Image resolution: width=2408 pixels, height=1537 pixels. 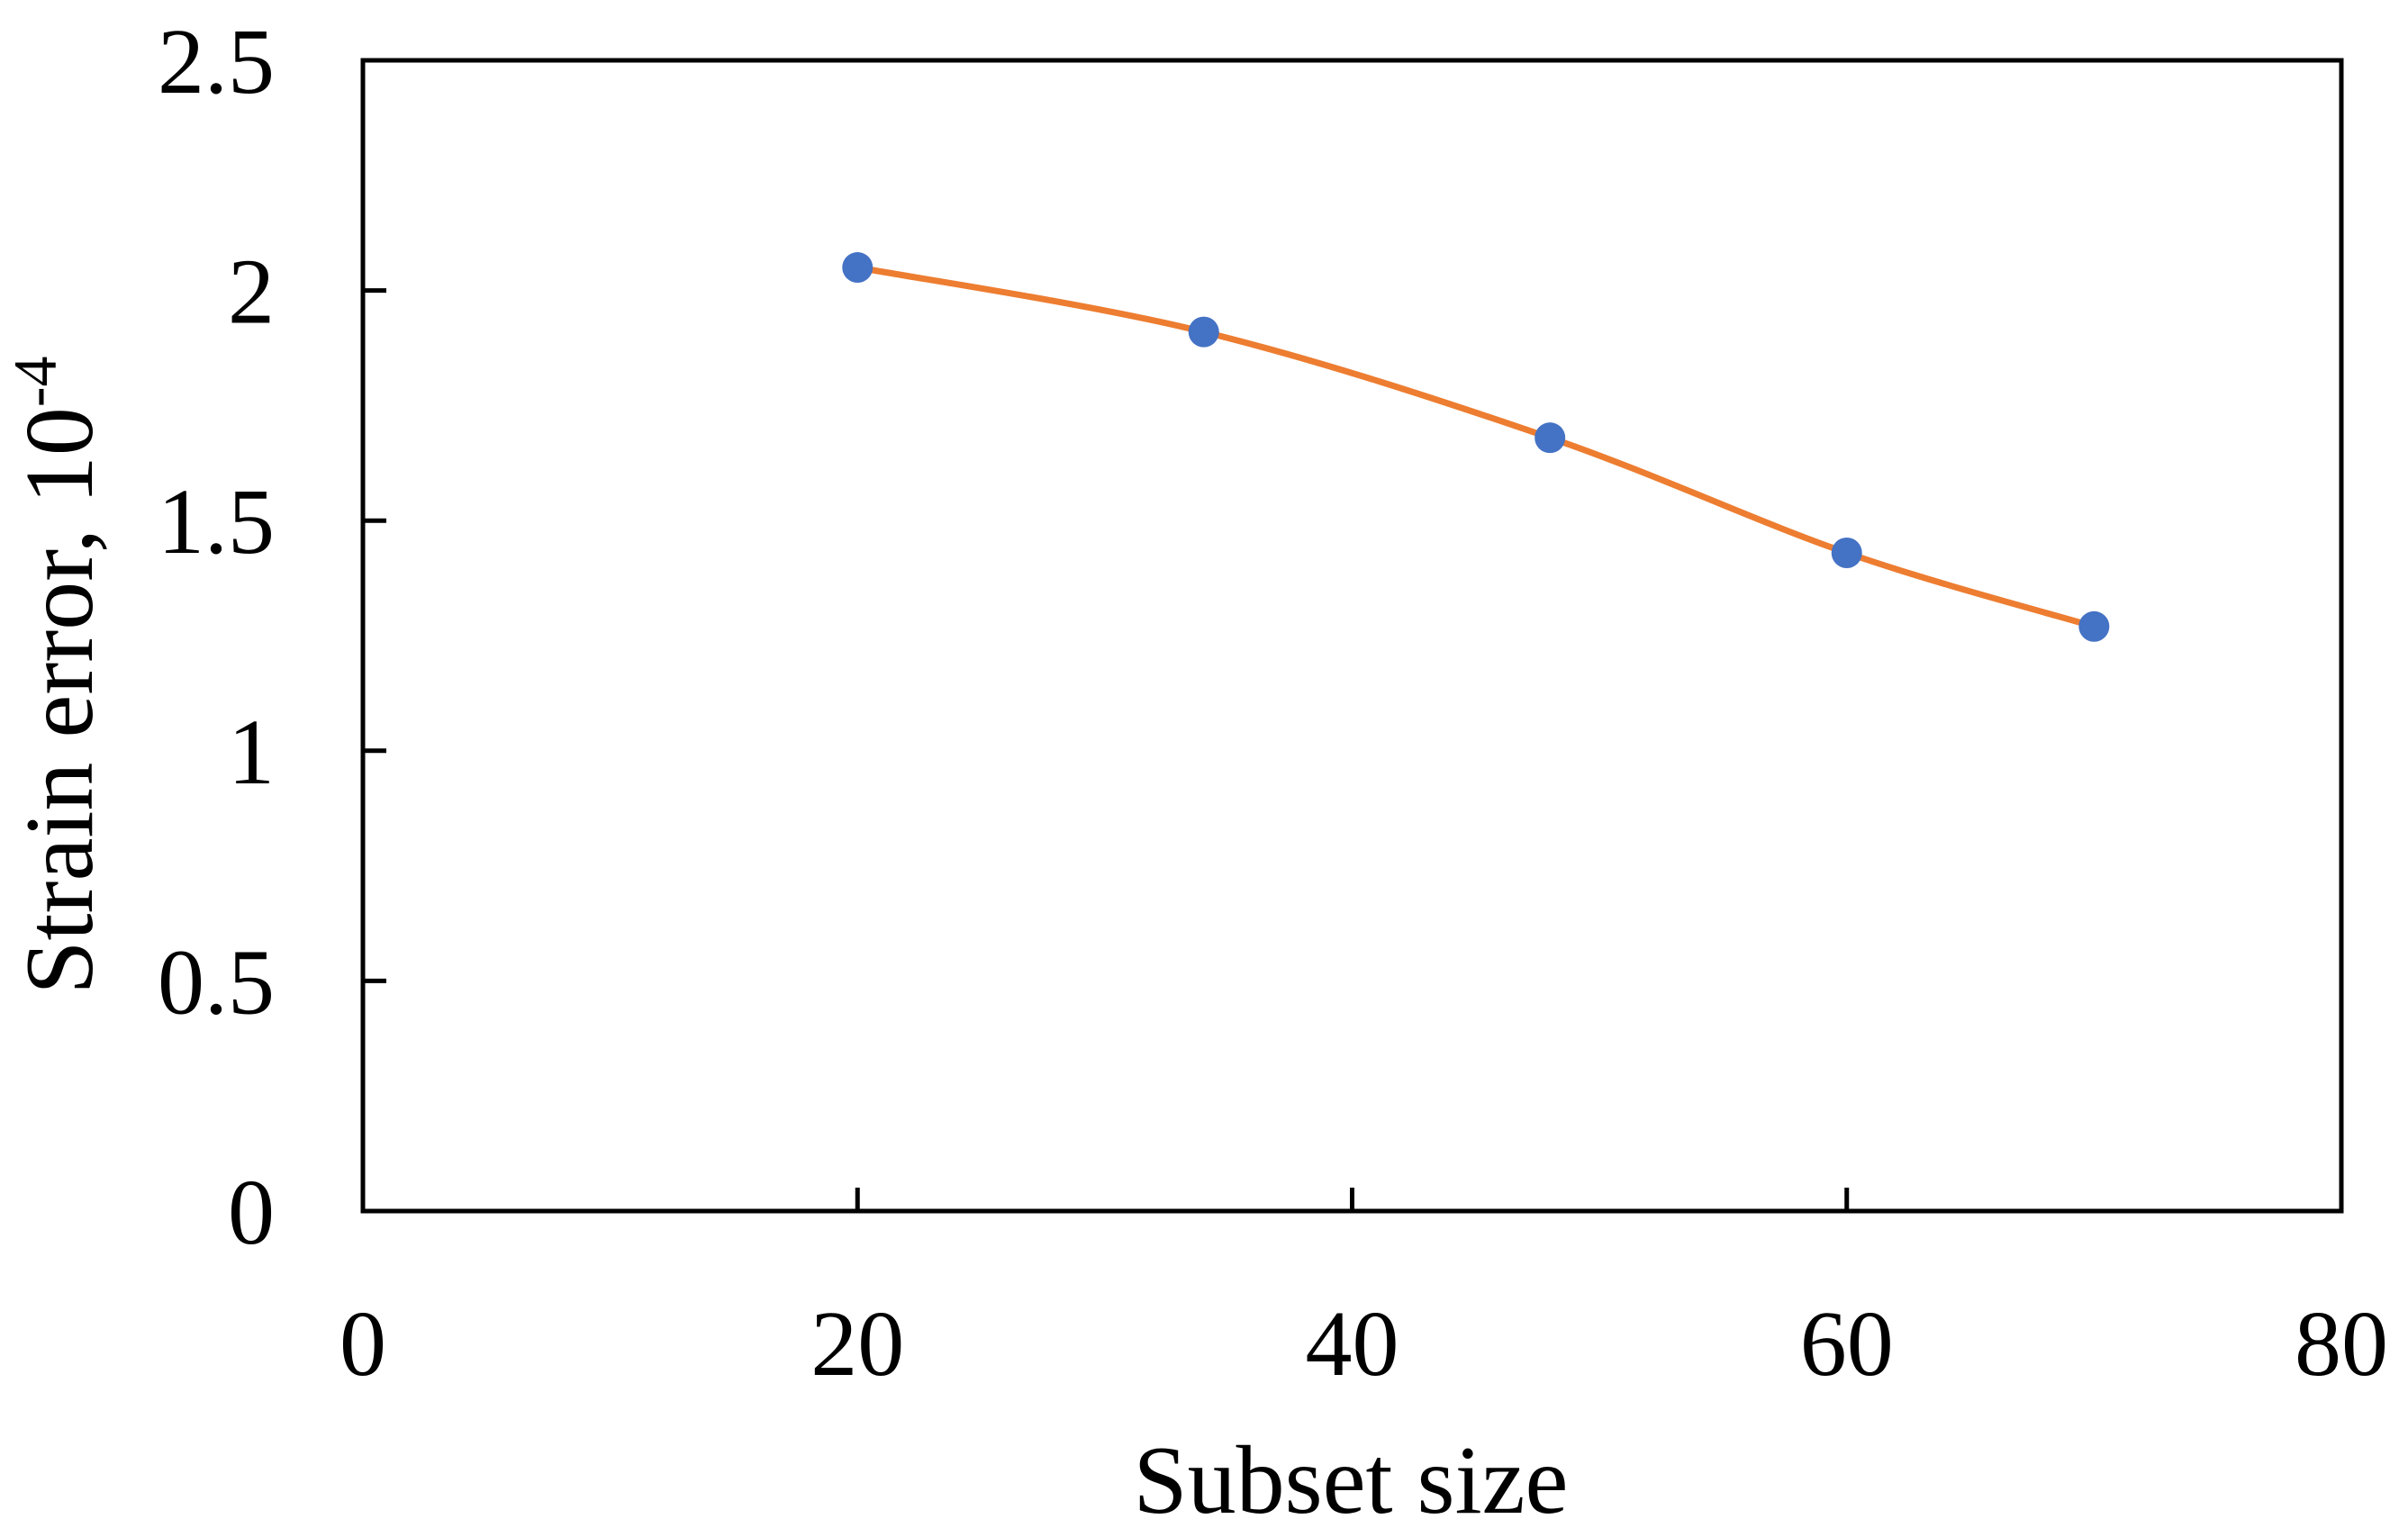 What do you see at coordinates (251, 752) in the screenshot?
I see `y-tick-label: 1` at bounding box center [251, 752].